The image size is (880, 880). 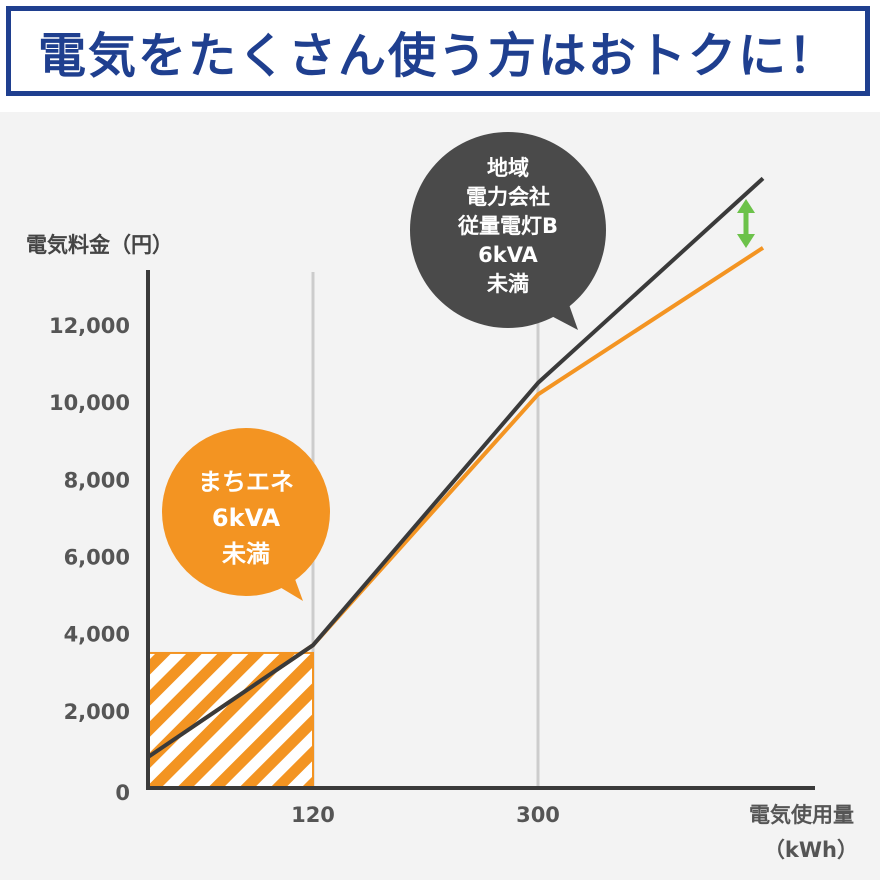 I want to click on machiene-bubble-circle, so click(x=246, y=512).